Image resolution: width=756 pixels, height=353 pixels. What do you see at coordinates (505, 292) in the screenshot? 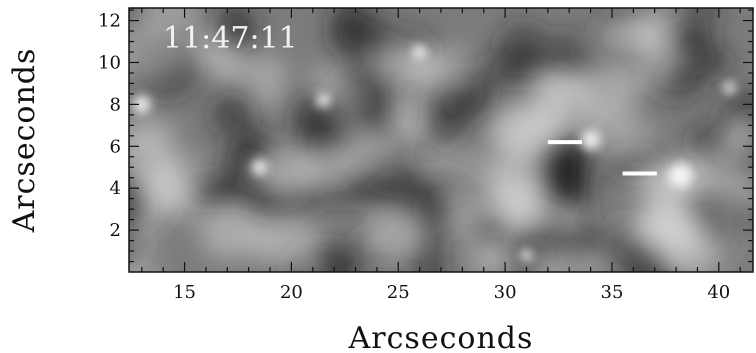
I see `x-tick-label: 30` at bounding box center [505, 292].